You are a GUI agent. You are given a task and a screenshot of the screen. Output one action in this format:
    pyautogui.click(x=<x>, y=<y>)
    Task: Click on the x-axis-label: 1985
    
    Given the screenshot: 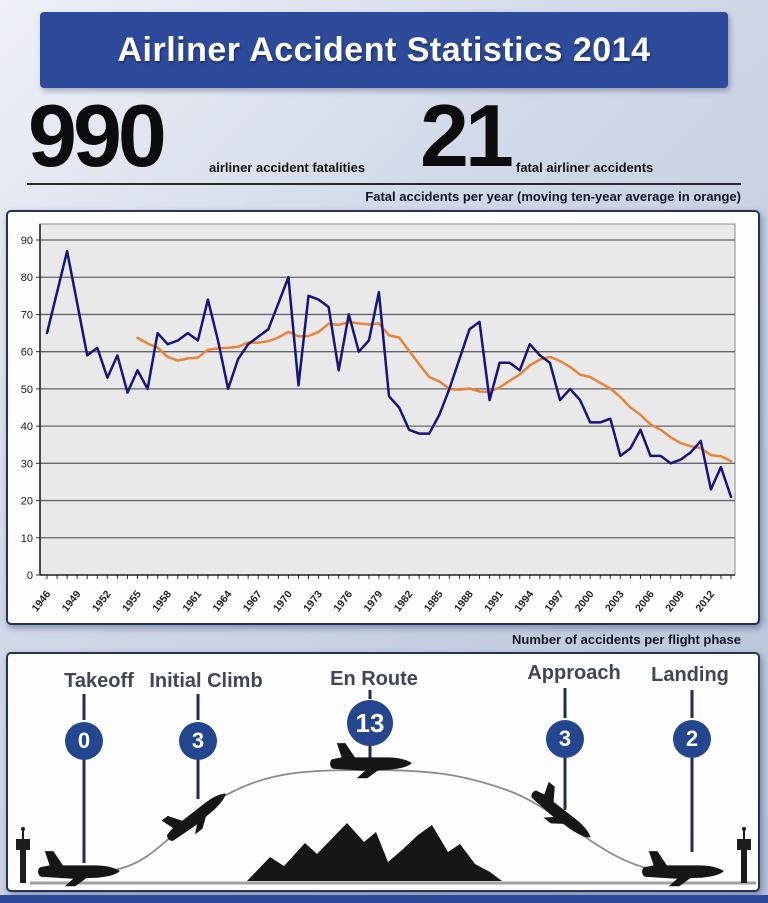 What is the action you would take?
    pyautogui.click(x=434, y=601)
    